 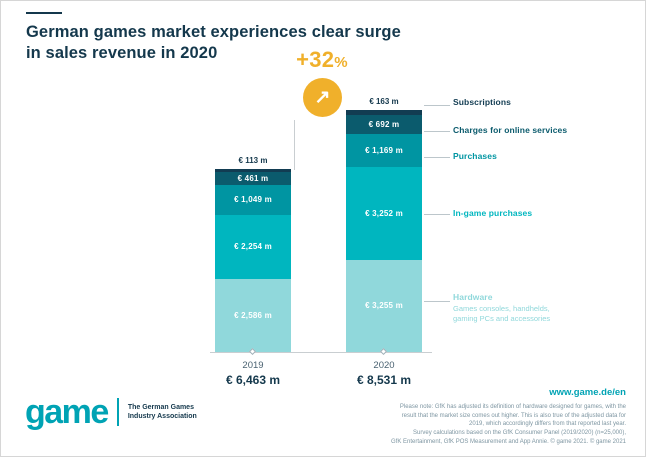 What do you see at coordinates (162, 412) in the screenshot?
I see `logo-tagline: The German Games Industry Association` at bounding box center [162, 412].